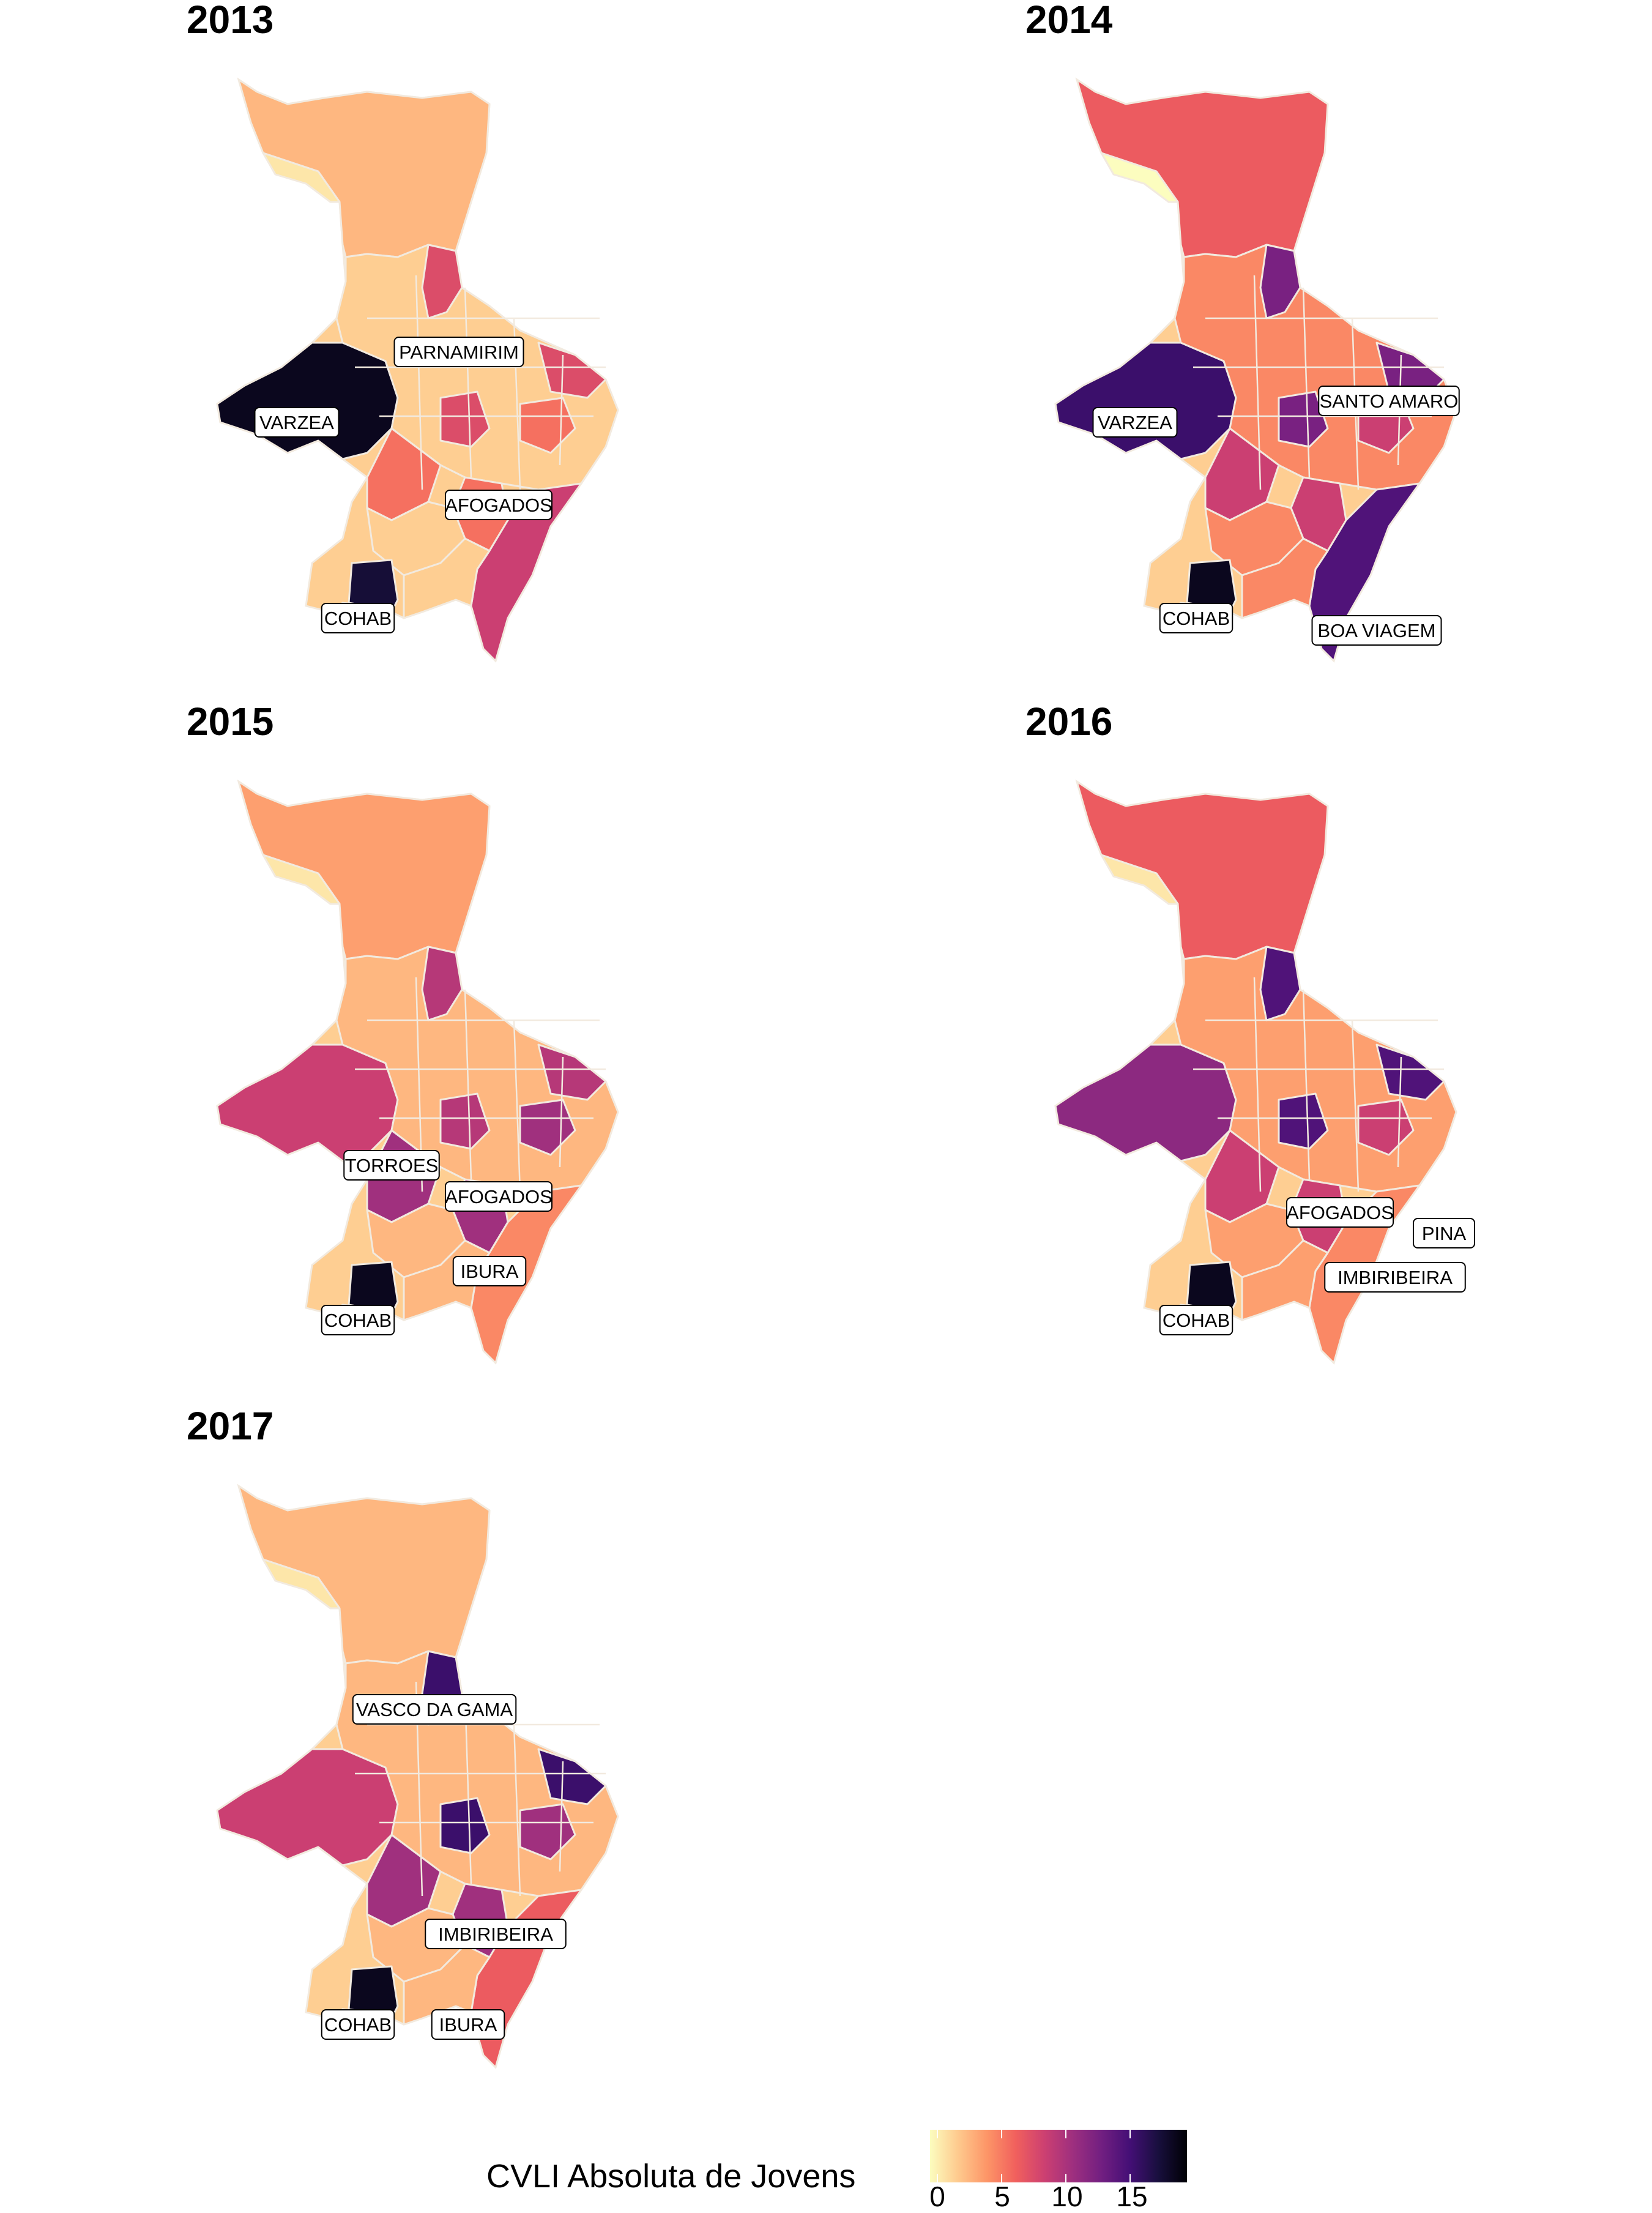 This screenshot has height=2213, width=1652. I want to click on district-label-text: PARNAMIRIM, so click(459, 352).